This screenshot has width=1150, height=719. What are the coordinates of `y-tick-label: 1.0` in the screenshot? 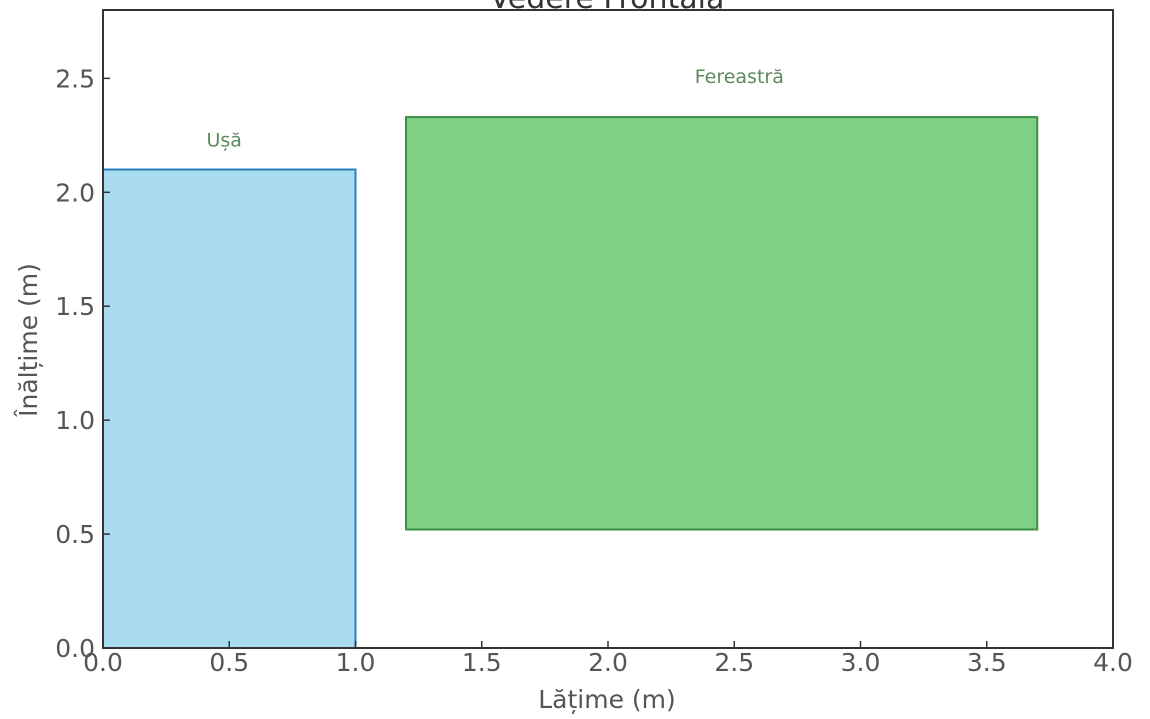 It's located at (75, 420).